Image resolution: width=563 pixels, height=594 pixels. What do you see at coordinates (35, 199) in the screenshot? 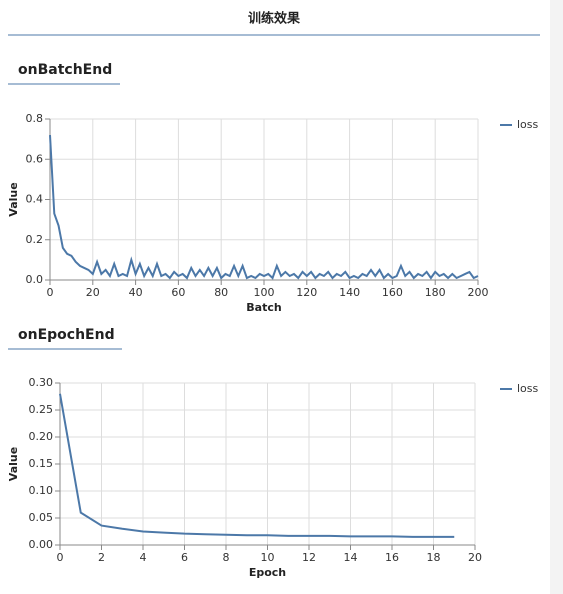
I see `y-tick-label: 0.4` at bounding box center [35, 199].